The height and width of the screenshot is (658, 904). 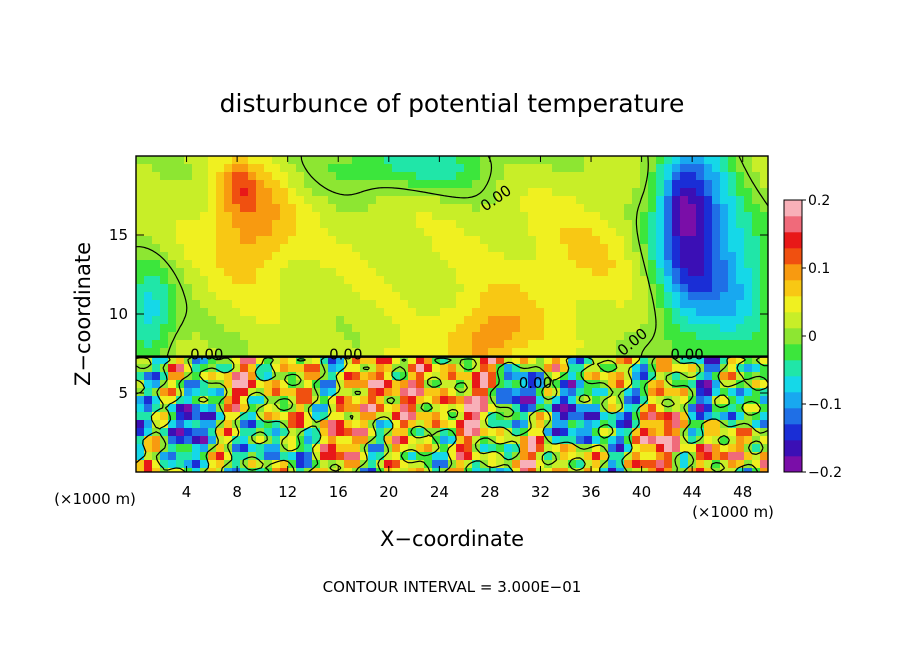 I want to click on colorbar-segment, so click(x=793, y=320).